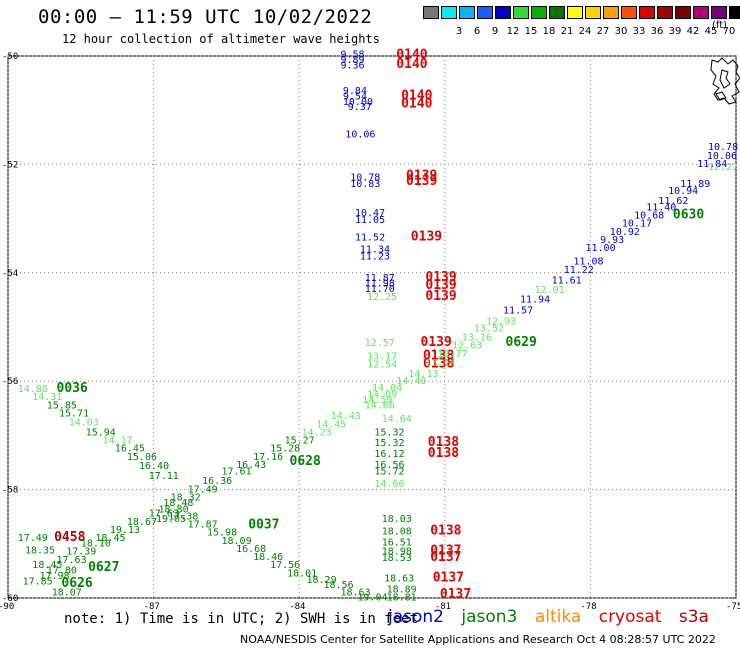 The image size is (740, 650). I want to click on wave-height-label: 18.01, so click(302, 573).